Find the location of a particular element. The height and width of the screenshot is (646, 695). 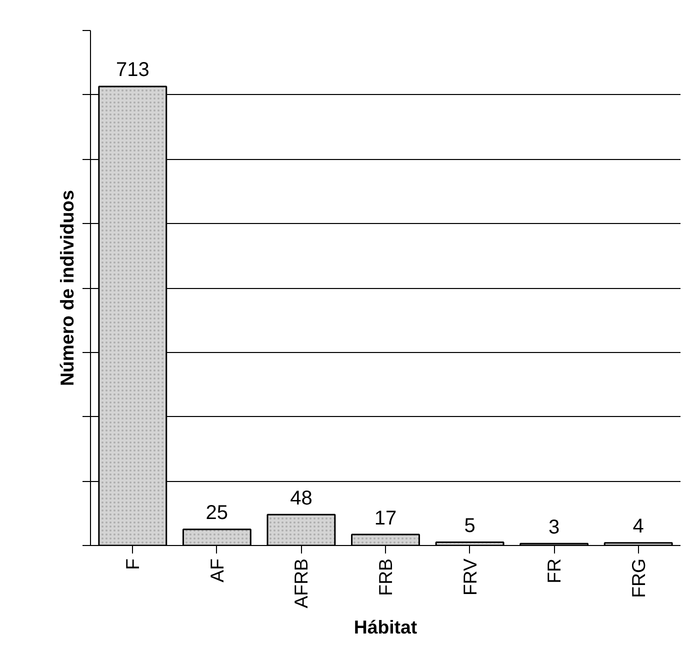

x-tick-label: FR is located at coordinates (554, 571).